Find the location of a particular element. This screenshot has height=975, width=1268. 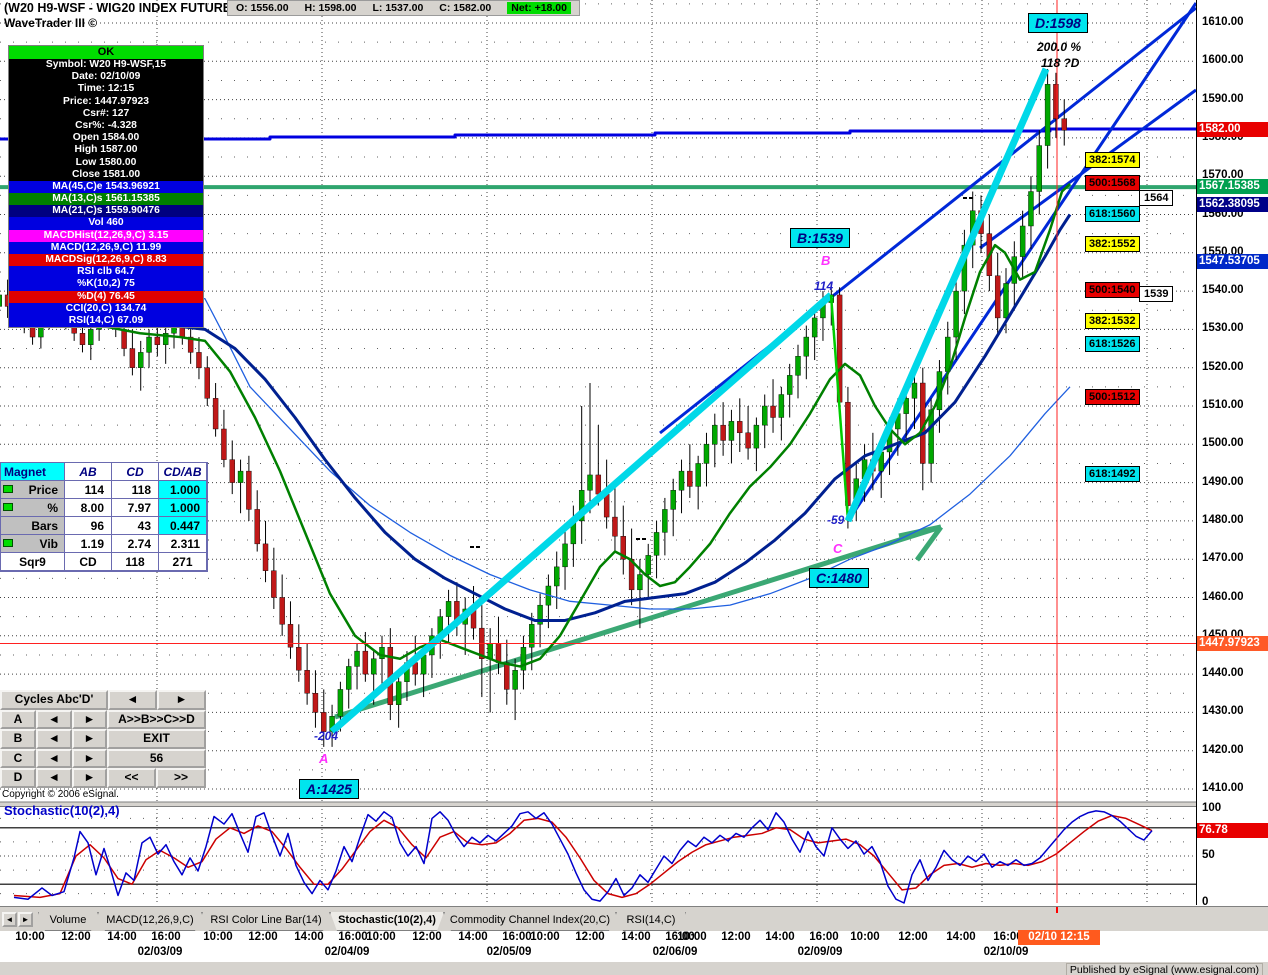

fib-level-label: 618:1560 is located at coordinates (1112, 213).